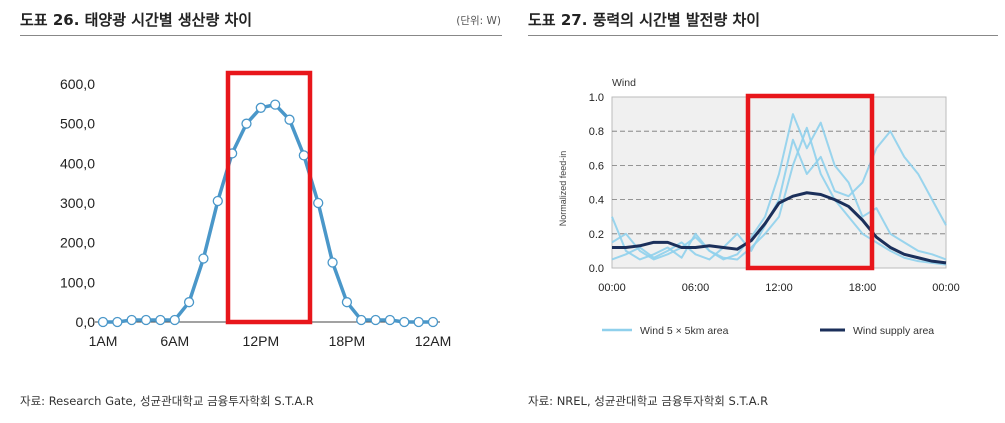 Image resolution: width=1005 pixels, height=423 pixels. I want to click on y-tick-label: 0.6, so click(596, 166).